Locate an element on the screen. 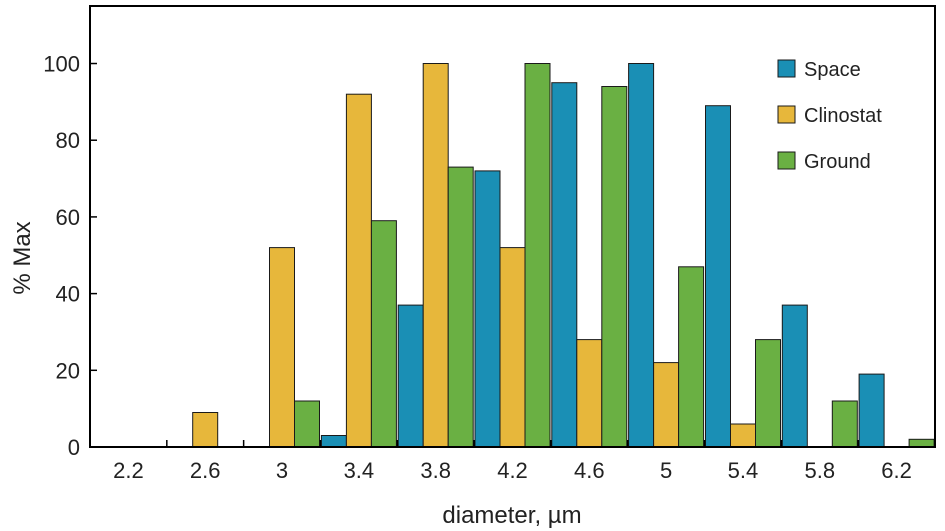 Image resolution: width=945 pixels, height=531 pixels. bar-ground-5.4 is located at coordinates (768, 393).